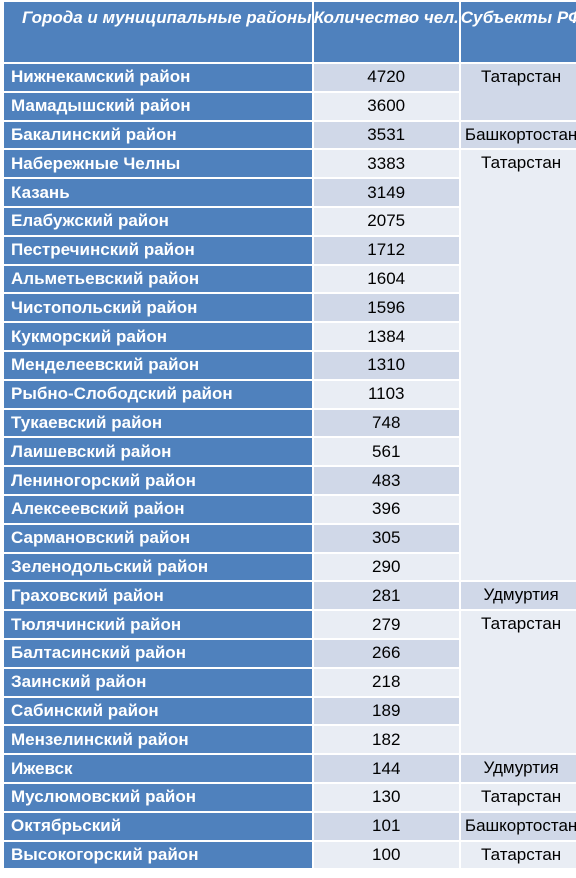 This screenshot has width=576, height=878. What do you see at coordinates (158, 250) in the screenshot?
I see `row-name: Пестречинский район` at bounding box center [158, 250].